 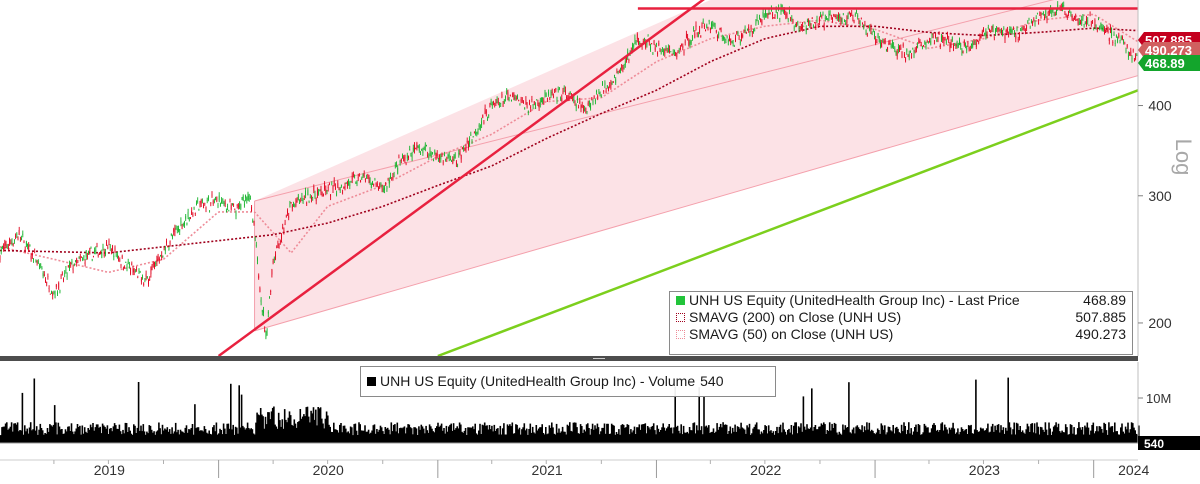 I want to click on price-tick-label: 300, so click(x=1160, y=196).